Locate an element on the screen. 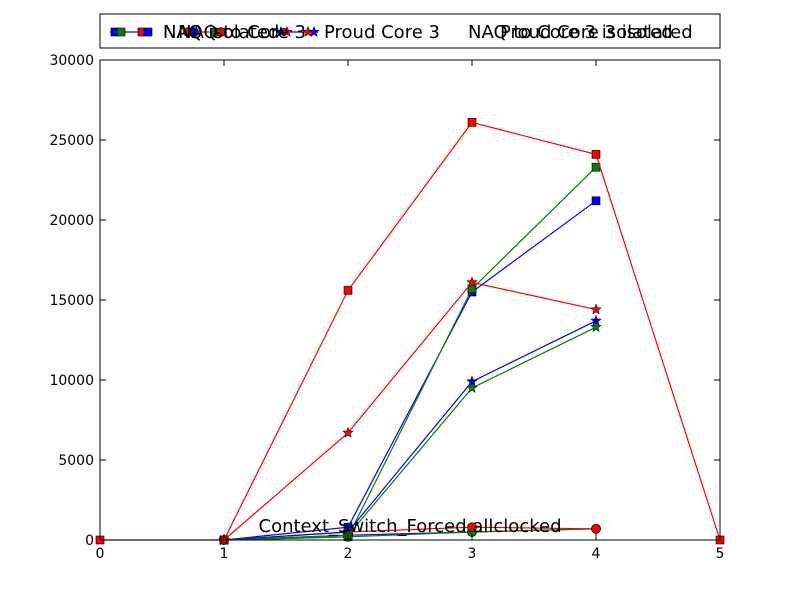 The height and width of the screenshot is (600, 800). legend-label: NAQ is located at coordinates (183, 32).